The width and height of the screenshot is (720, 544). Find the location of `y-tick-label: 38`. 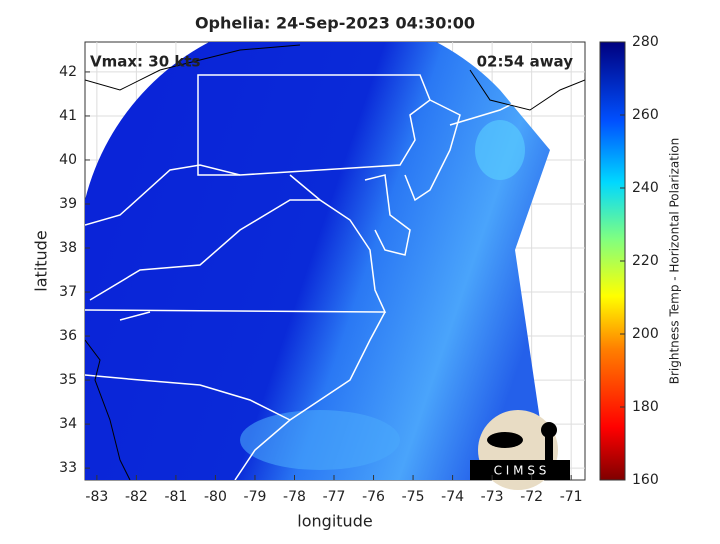

y-tick-label: 38 is located at coordinates (68, 248).